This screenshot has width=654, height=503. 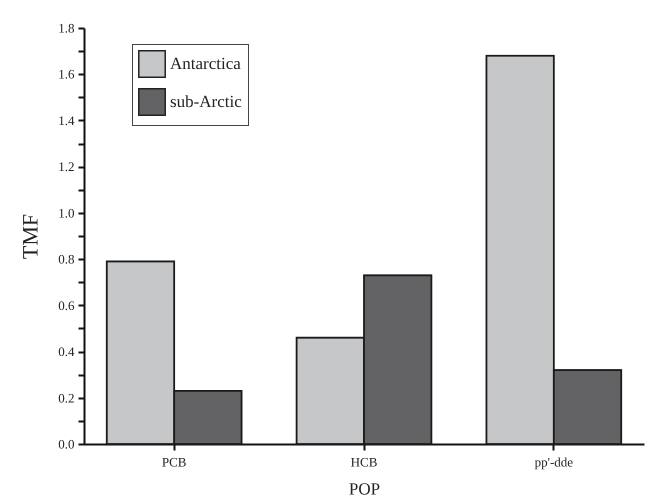 What do you see at coordinates (66, 120) in the screenshot?
I see `y-tick-label: 1.4` at bounding box center [66, 120].